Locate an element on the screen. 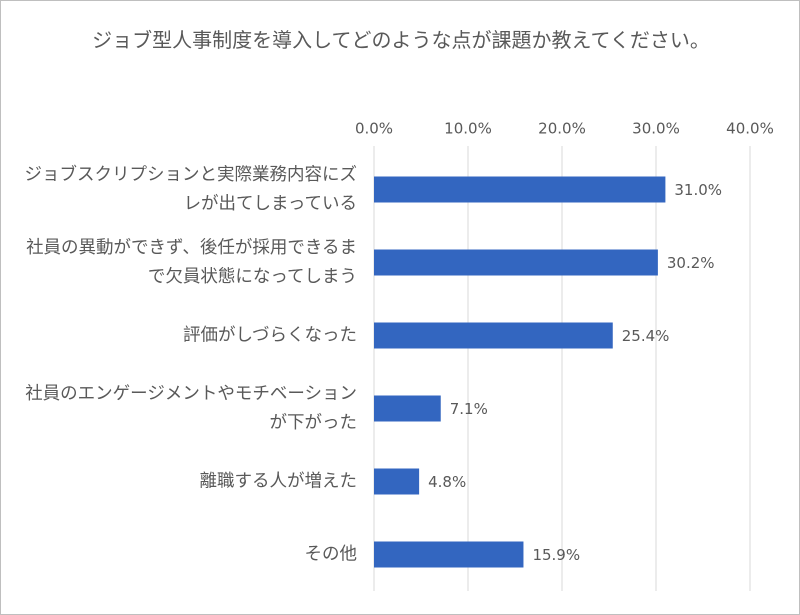 The width and height of the screenshot is (800, 615). chart-title: ジョブ型人事制度を導入してどのような点が課題か教えてください。 is located at coordinates (401, 40).